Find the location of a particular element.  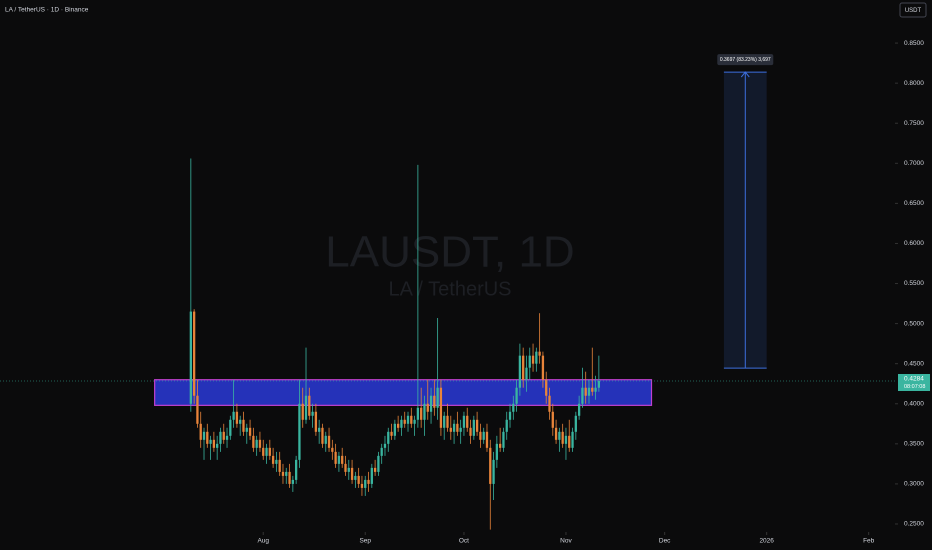

y-tick-label: 0.5000 is located at coordinates (914, 323).